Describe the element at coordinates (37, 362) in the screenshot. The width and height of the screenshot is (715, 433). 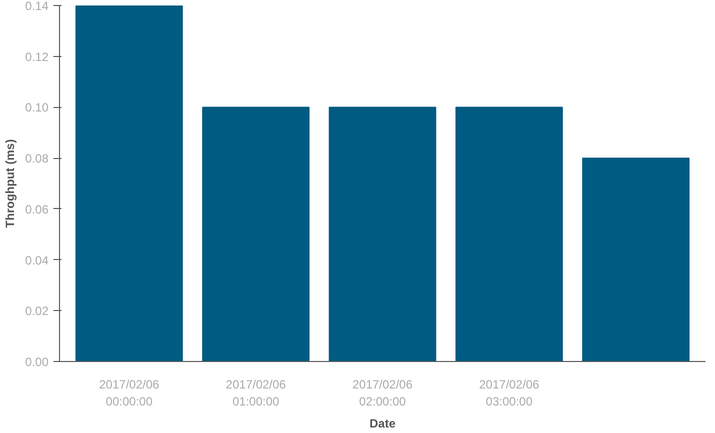
I see `y-tick-label: 0.00` at that location.